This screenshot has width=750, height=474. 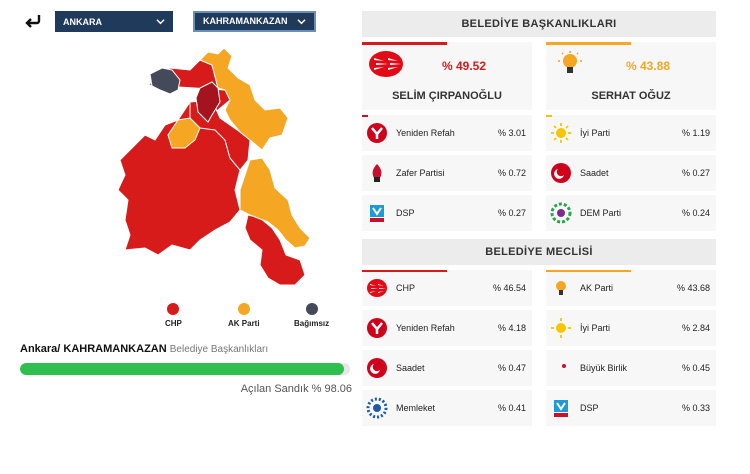 I want to click on map-region-selected-kahramankazan, so click(x=208, y=102).